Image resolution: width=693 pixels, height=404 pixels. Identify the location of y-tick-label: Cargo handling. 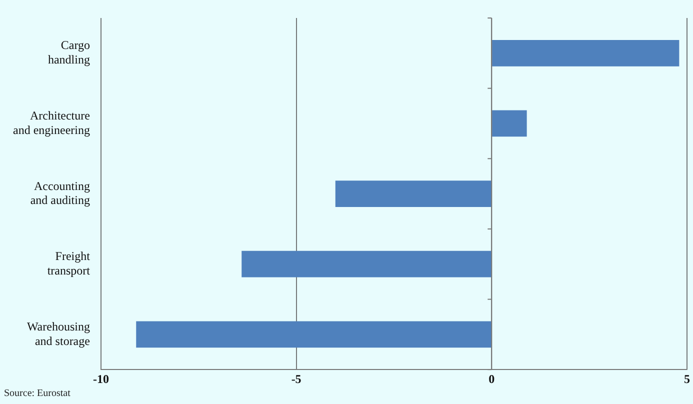
(69, 52).